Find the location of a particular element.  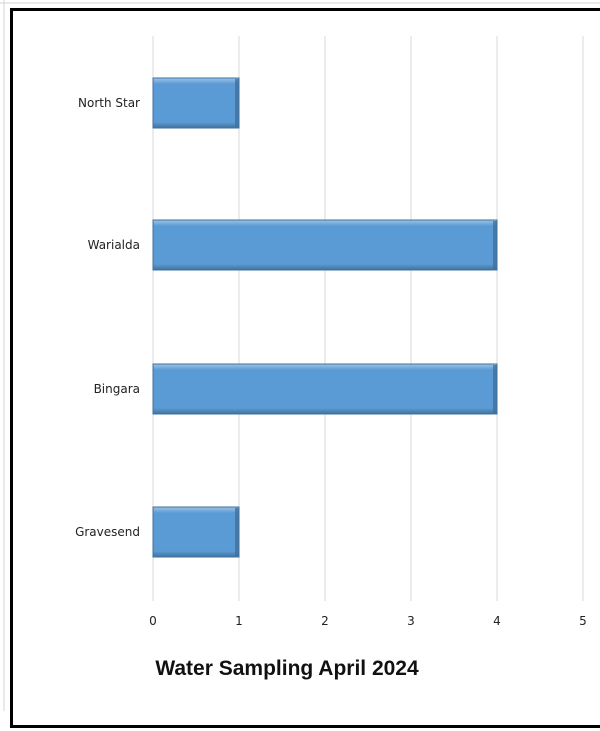

x-tick-label: 5 is located at coordinates (583, 621).